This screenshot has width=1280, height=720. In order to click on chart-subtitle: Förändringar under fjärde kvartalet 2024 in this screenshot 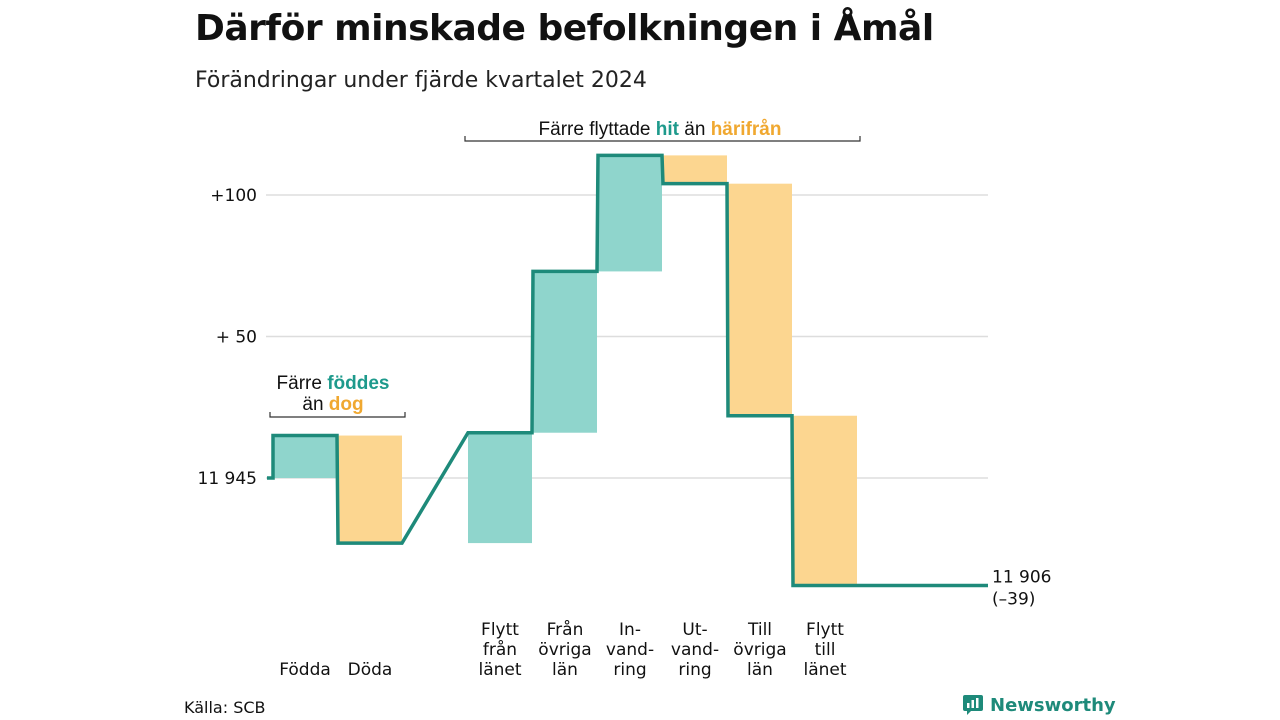, I will do `click(421, 80)`.